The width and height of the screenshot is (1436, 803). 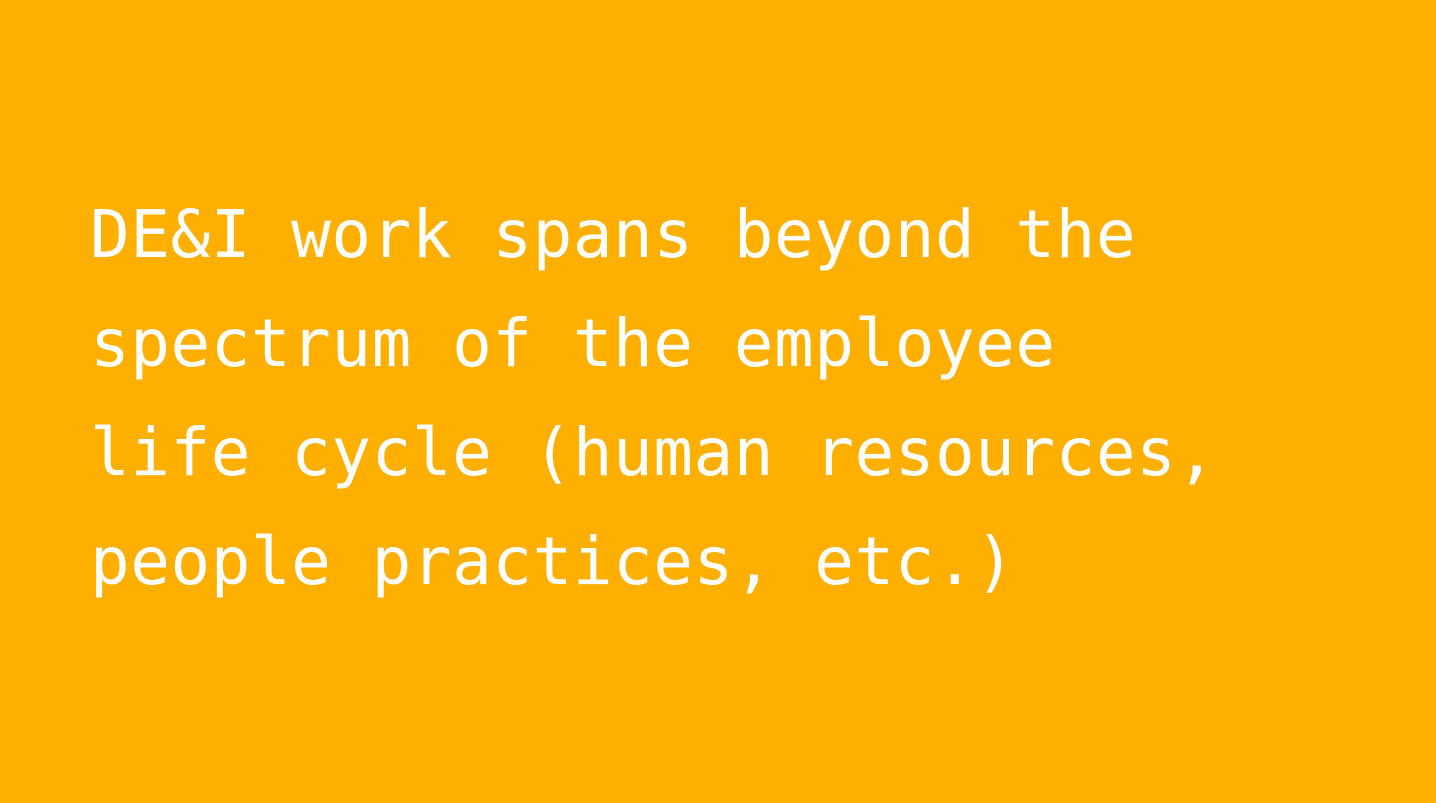 I want to click on quote-line-1: DE&I work spans beyond the, so click(x=613, y=234).